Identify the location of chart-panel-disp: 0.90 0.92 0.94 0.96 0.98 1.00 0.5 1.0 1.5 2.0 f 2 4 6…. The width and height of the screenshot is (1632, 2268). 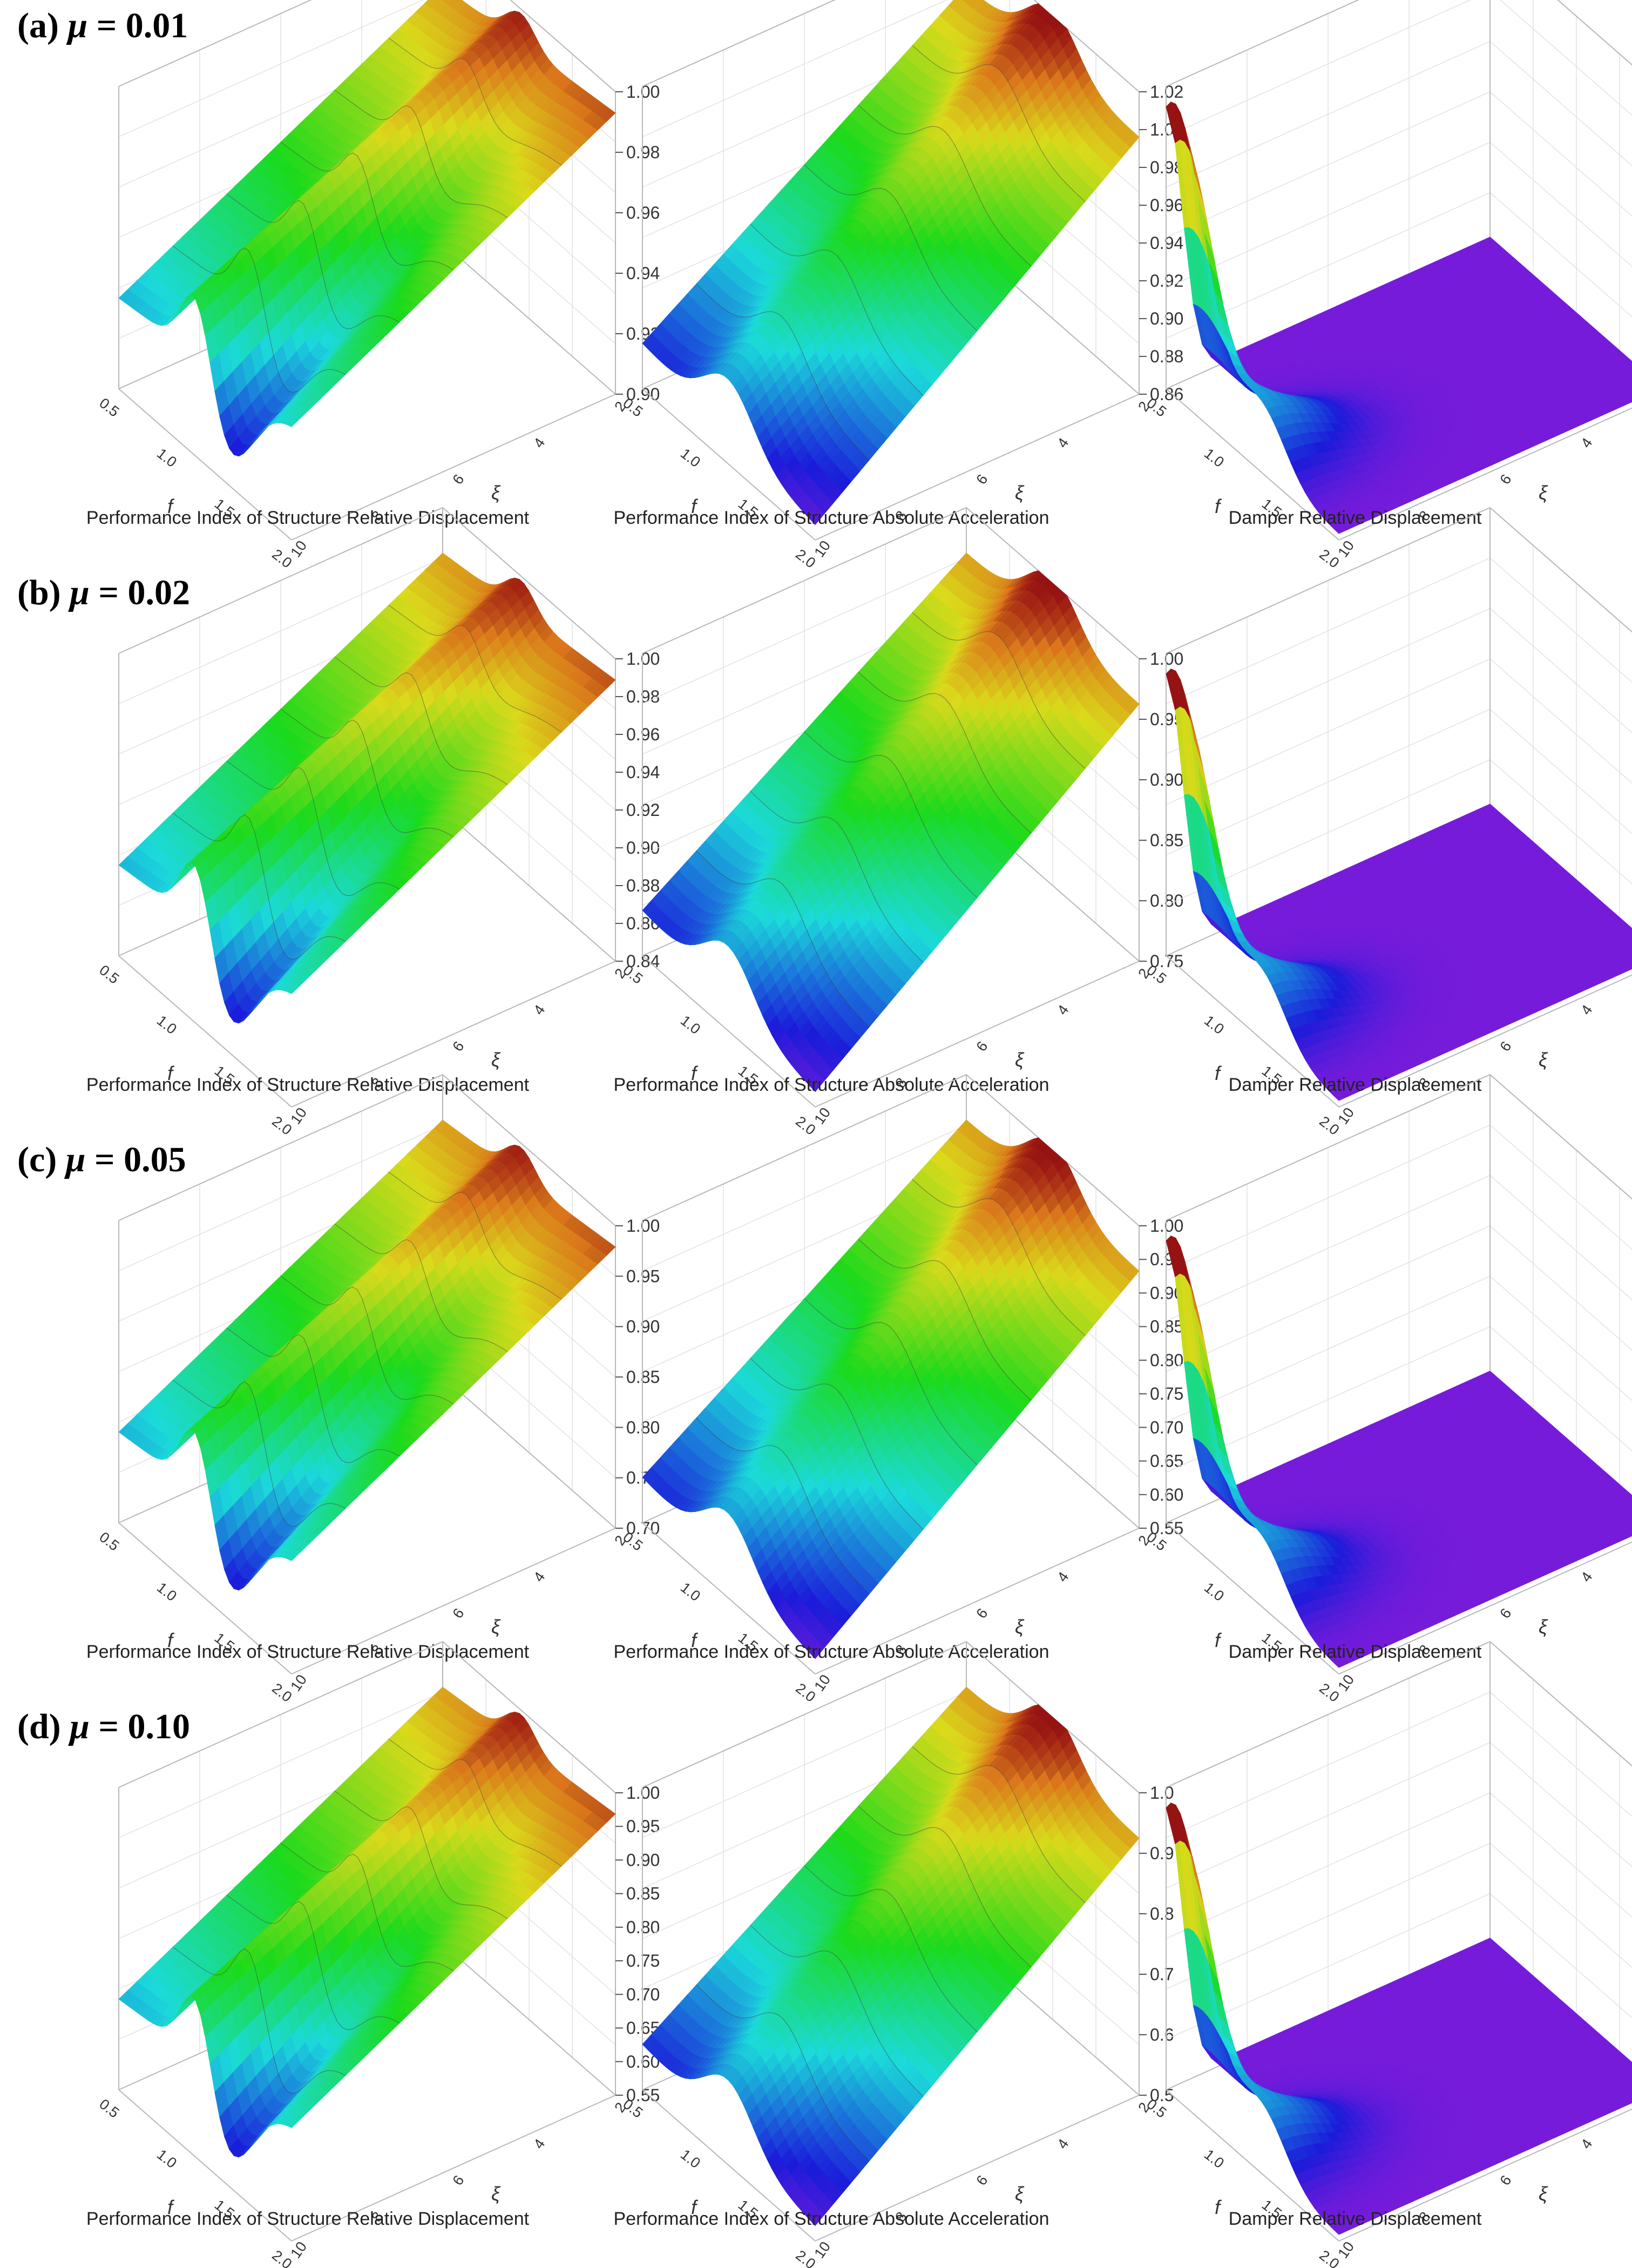
(362, 285).